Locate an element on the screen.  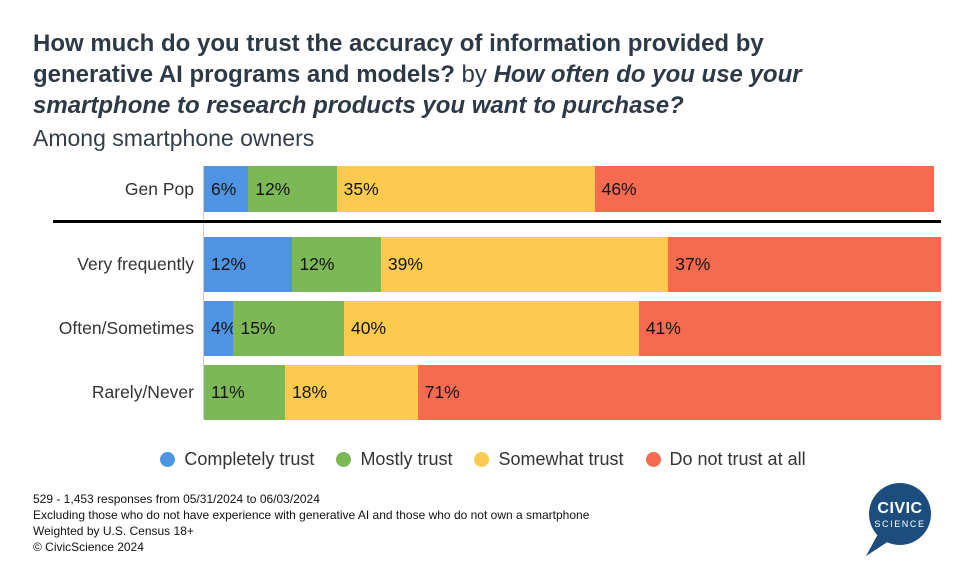
question-1-text-end: generative AI programs and models? is located at coordinates (244, 74).